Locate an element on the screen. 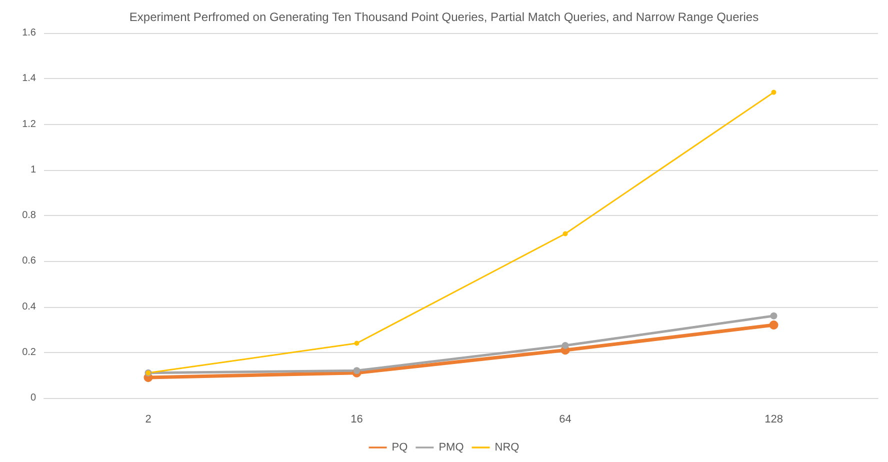 Image resolution: width=888 pixels, height=462 pixels. legend-label: PQ is located at coordinates (400, 448).